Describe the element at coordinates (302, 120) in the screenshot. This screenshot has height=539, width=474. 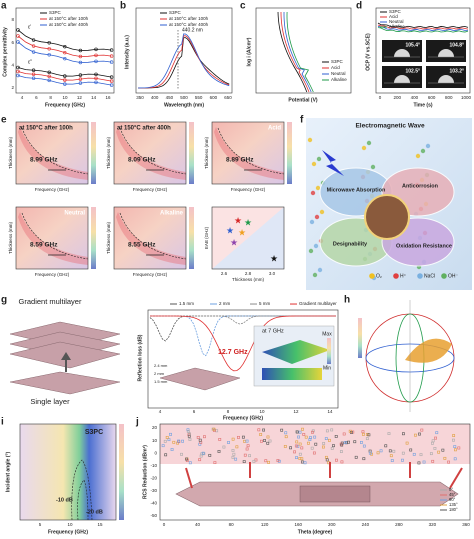
I see `panel-letter: f` at that location.